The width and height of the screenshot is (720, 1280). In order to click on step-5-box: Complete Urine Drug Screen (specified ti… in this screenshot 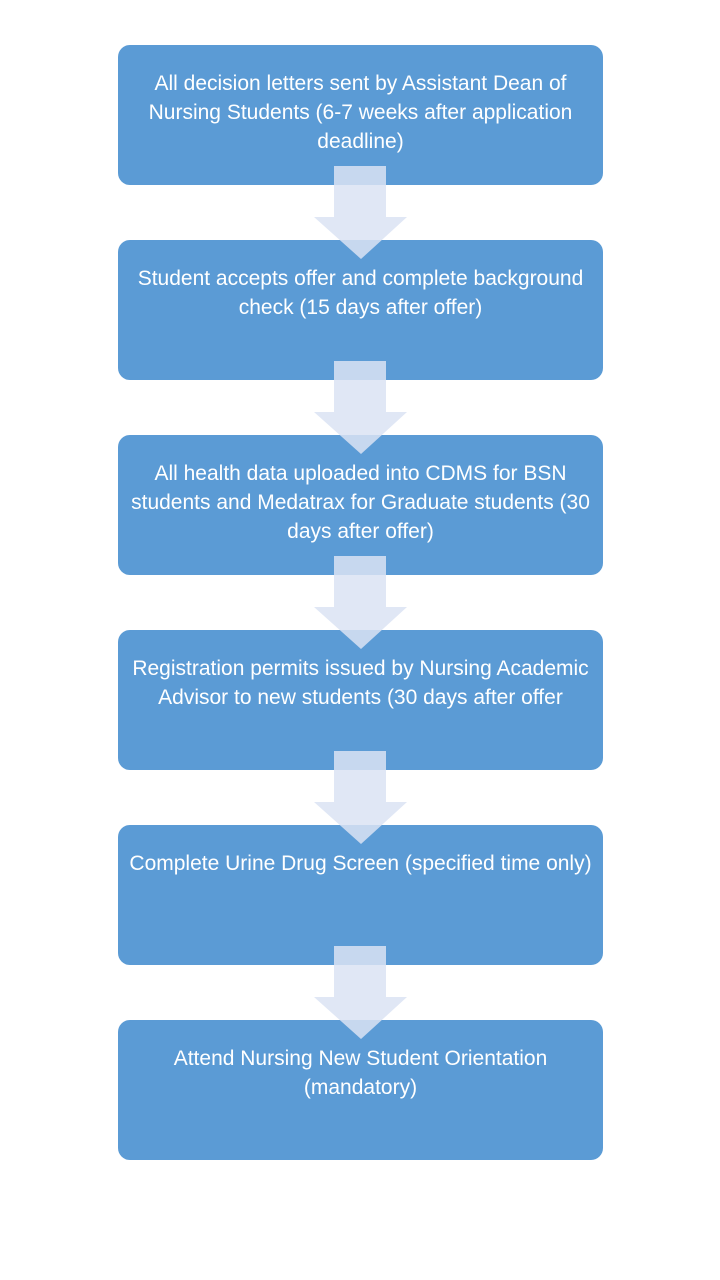, I will do `click(360, 895)`.